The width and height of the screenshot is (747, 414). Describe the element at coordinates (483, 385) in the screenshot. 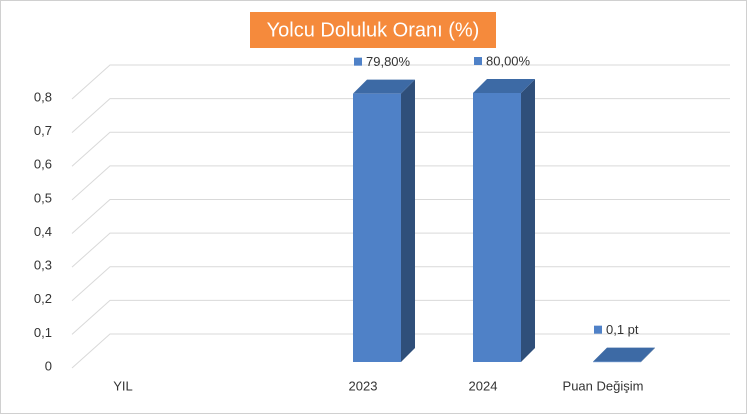

I see `x-tick-label: 2024` at that location.